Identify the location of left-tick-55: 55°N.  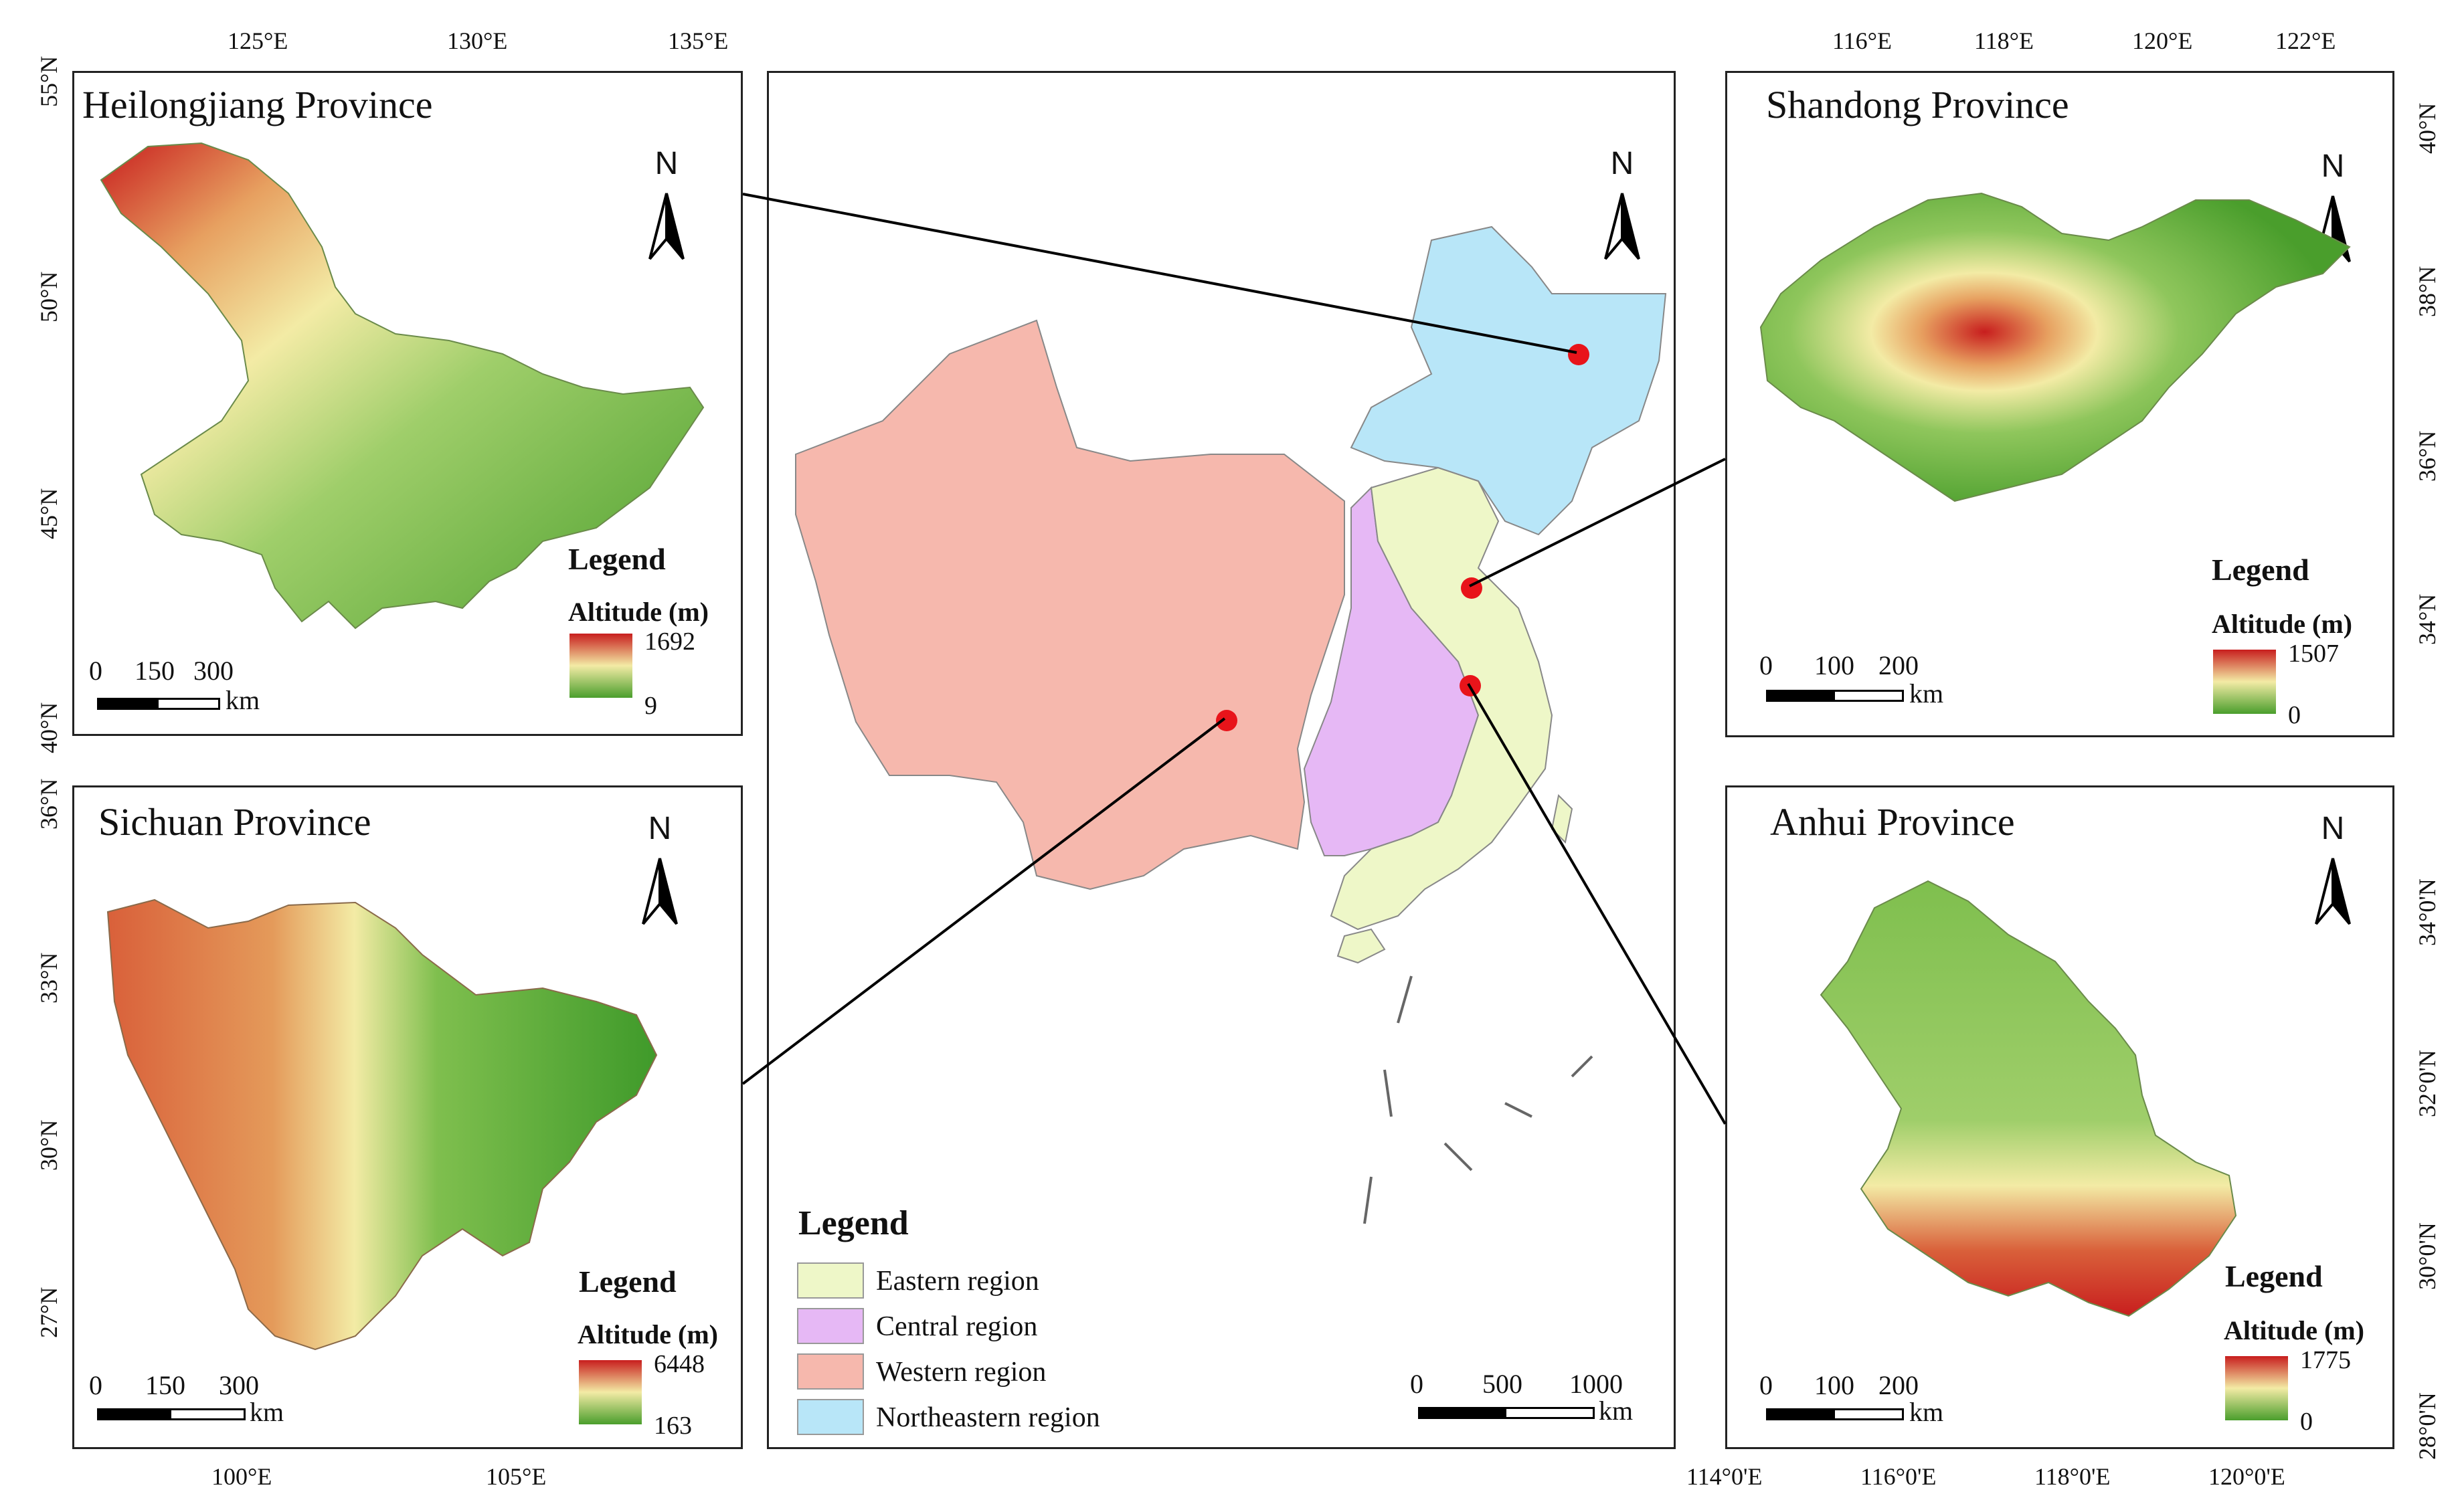
(49, 81).